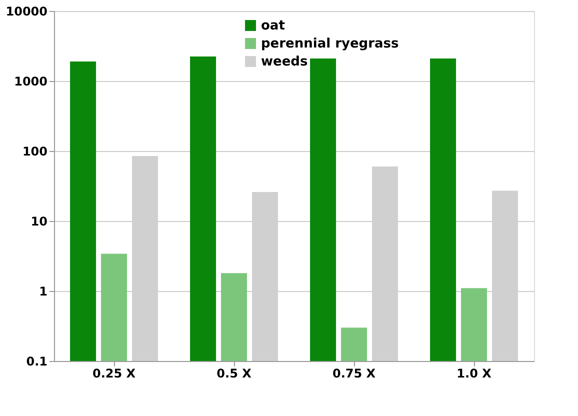 This screenshot has width=578, height=416. I want to click on y-tick-label: 1000, so click(31, 81).